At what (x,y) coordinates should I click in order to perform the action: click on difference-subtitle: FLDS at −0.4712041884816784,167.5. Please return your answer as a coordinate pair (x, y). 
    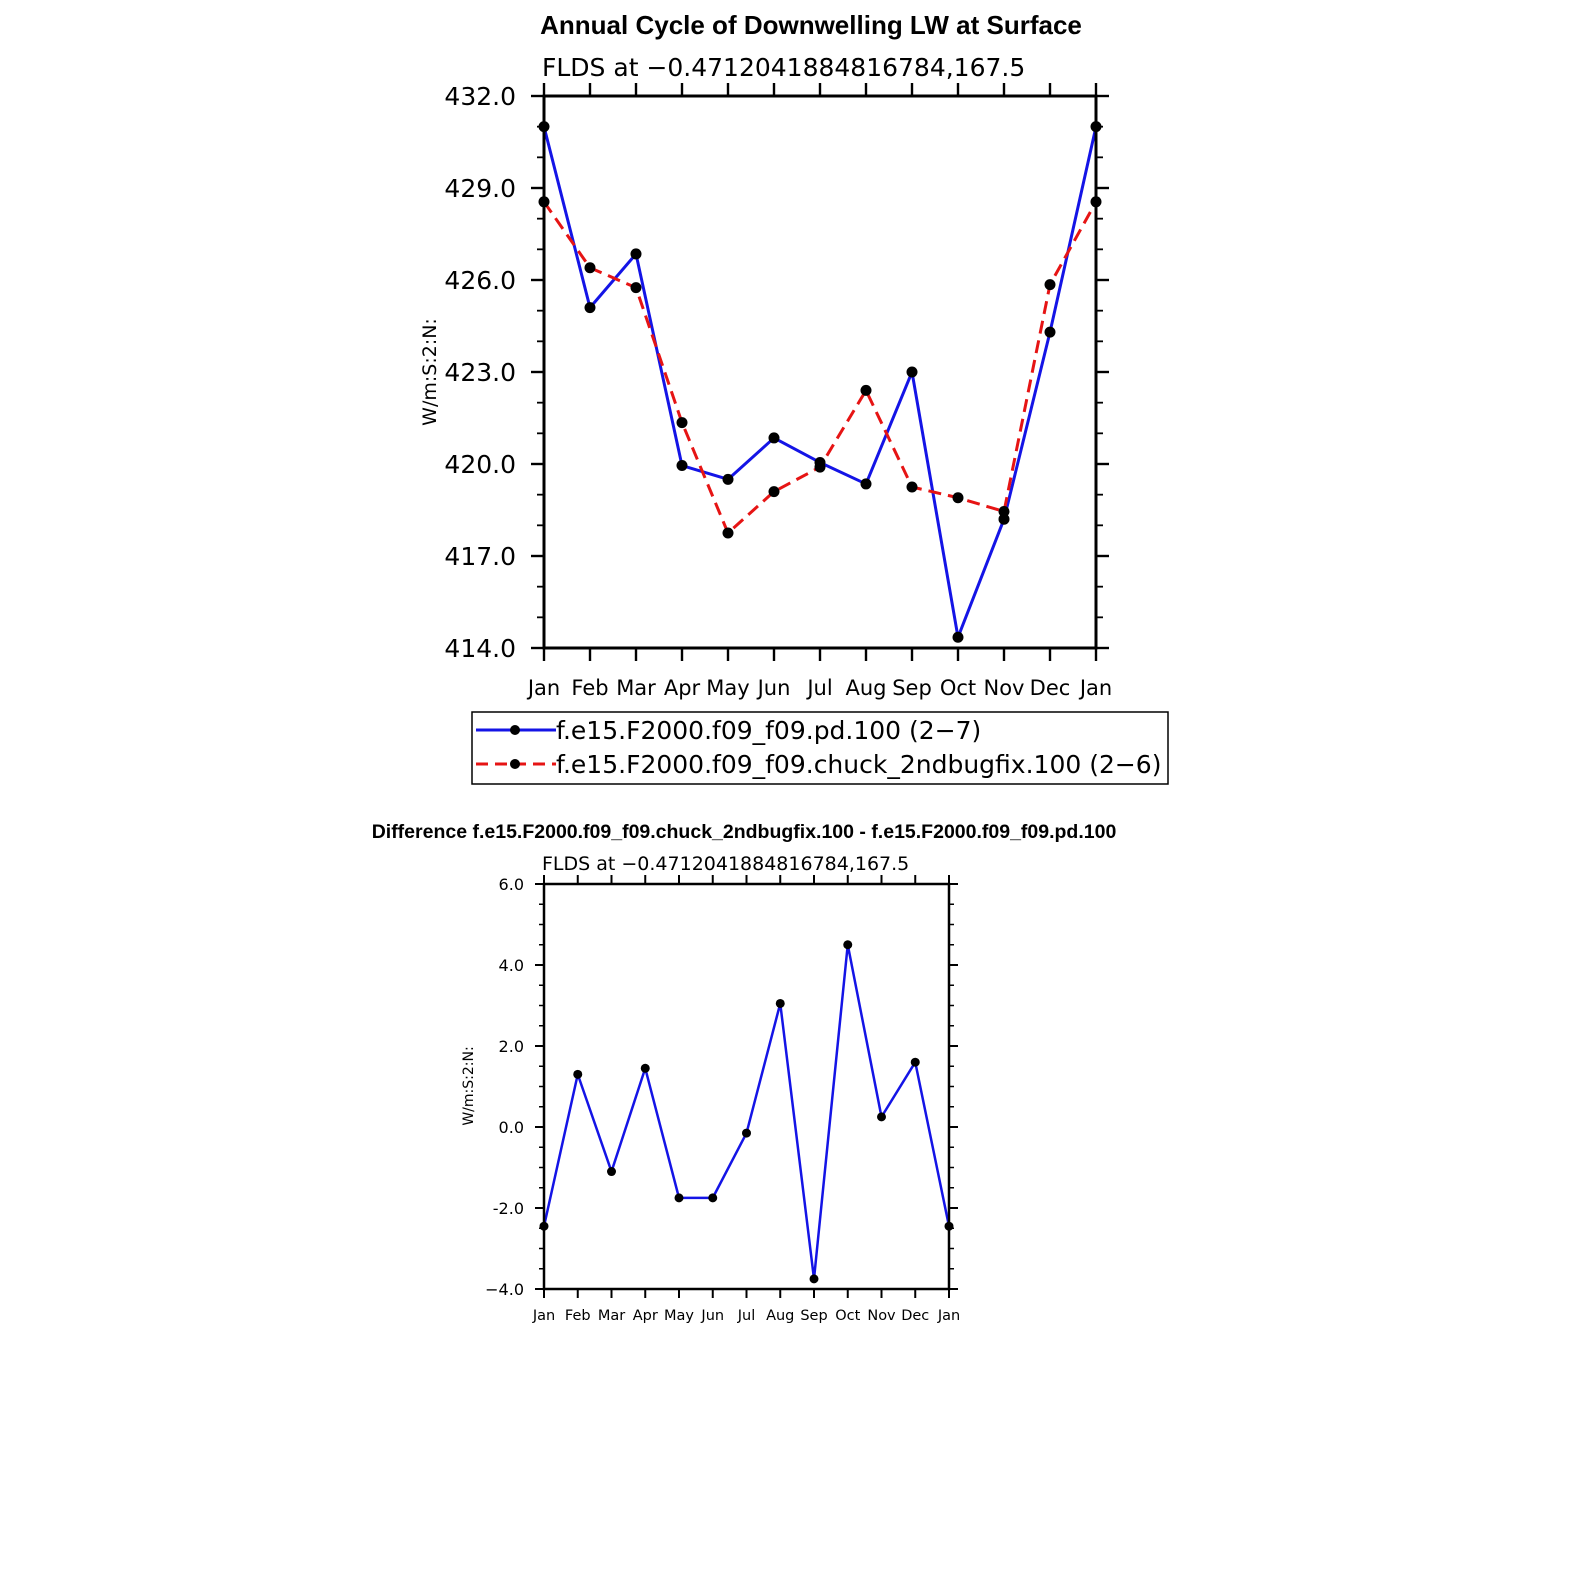
    Looking at the image, I should click on (725, 864).